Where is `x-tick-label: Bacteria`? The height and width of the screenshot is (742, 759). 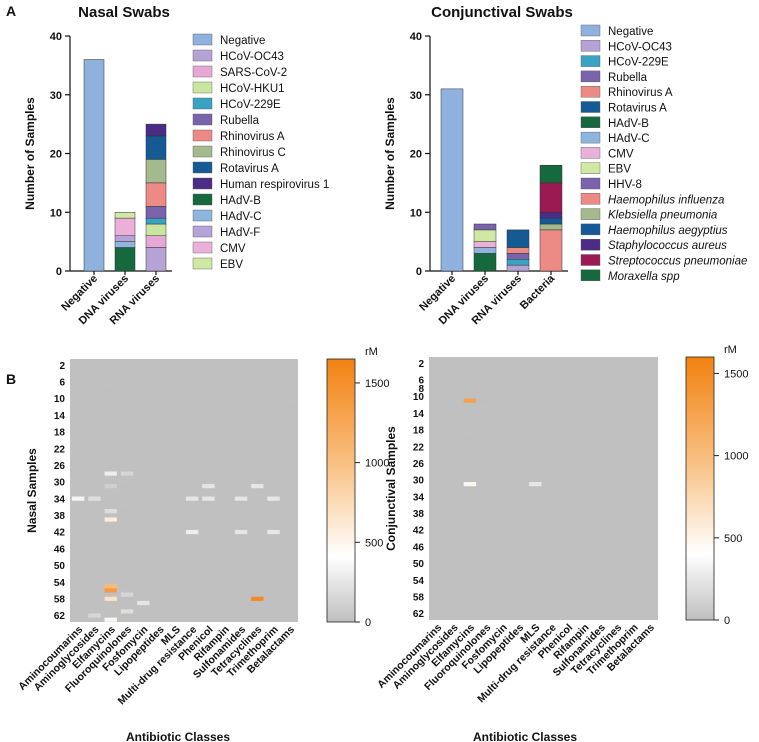 x-tick-label: Bacteria is located at coordinates (538, 292).